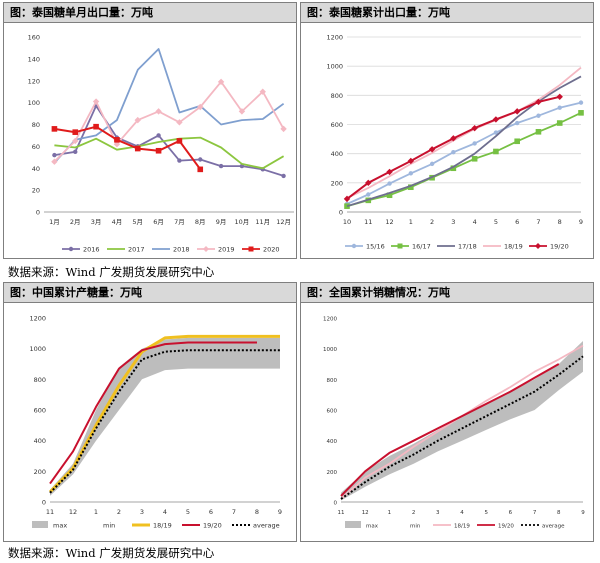 The image size is (600, 563). What do you see at coordinates (36, 147) in the screenshot?
I see `y-tick-label: 60` at bounding box center [36, 147].